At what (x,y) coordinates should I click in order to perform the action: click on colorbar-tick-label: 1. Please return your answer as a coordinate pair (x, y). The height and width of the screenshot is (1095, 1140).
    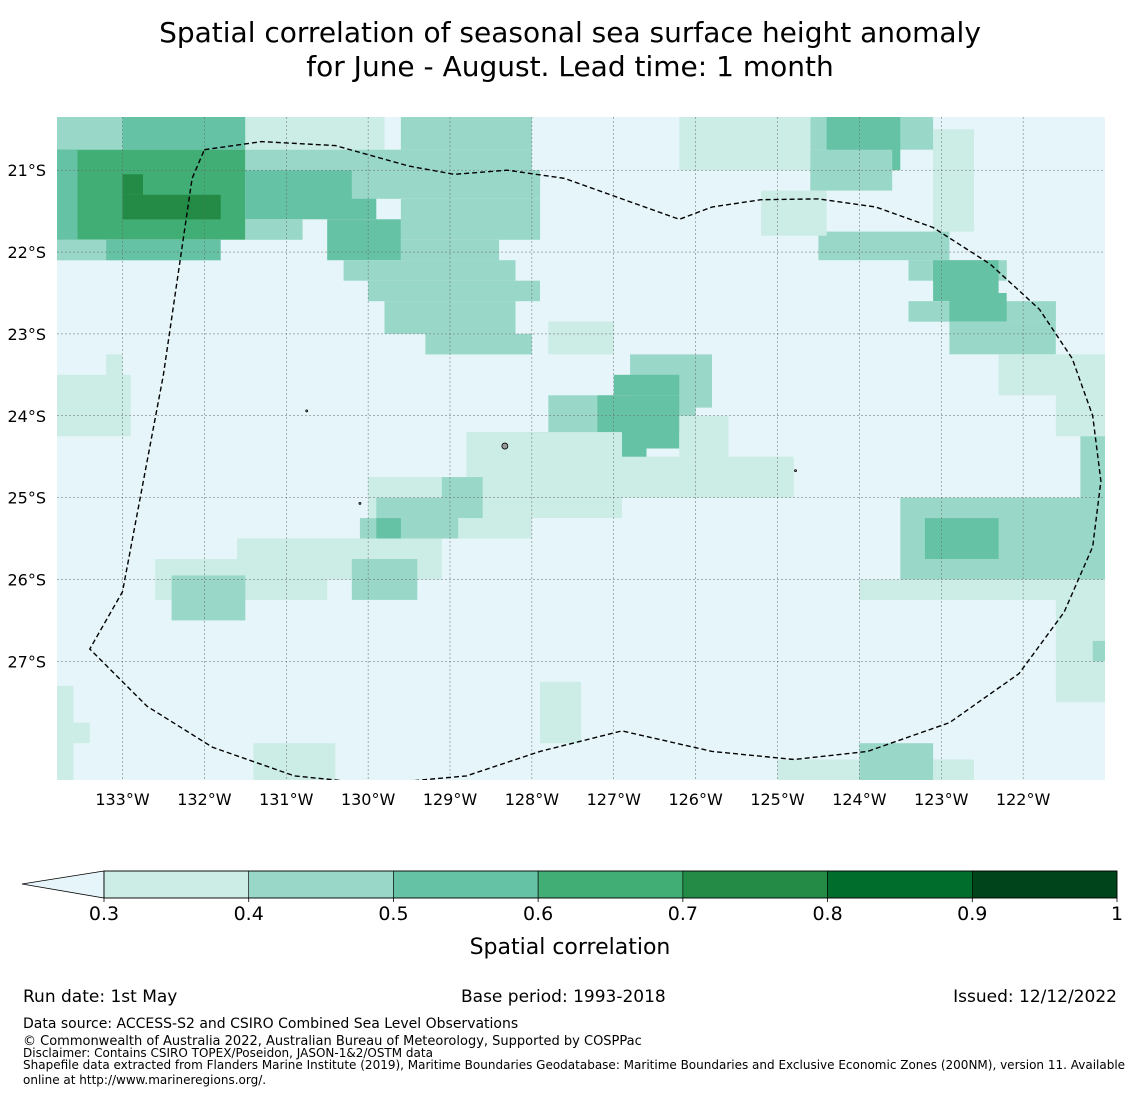
    Looking at the image, I should click on (1117, 914).